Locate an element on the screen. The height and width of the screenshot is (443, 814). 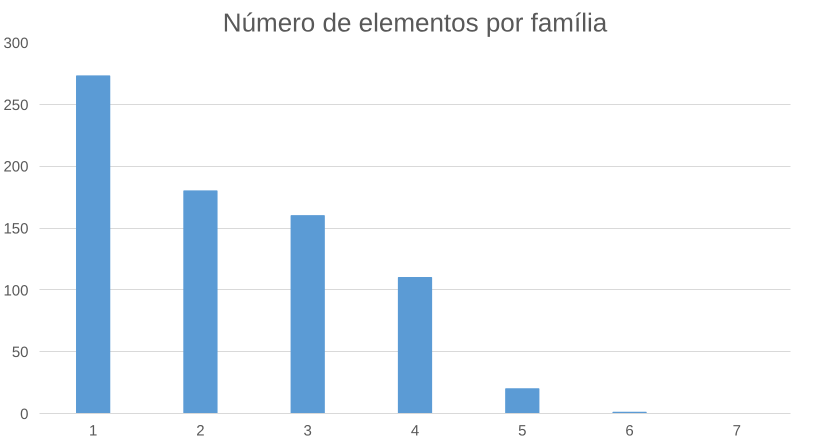
y-tick-label: 150 is located at coordinates (16, 229).